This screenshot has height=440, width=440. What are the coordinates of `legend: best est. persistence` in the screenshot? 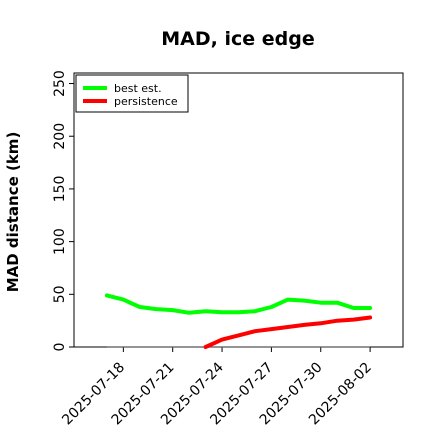 It's located at (132, 93).